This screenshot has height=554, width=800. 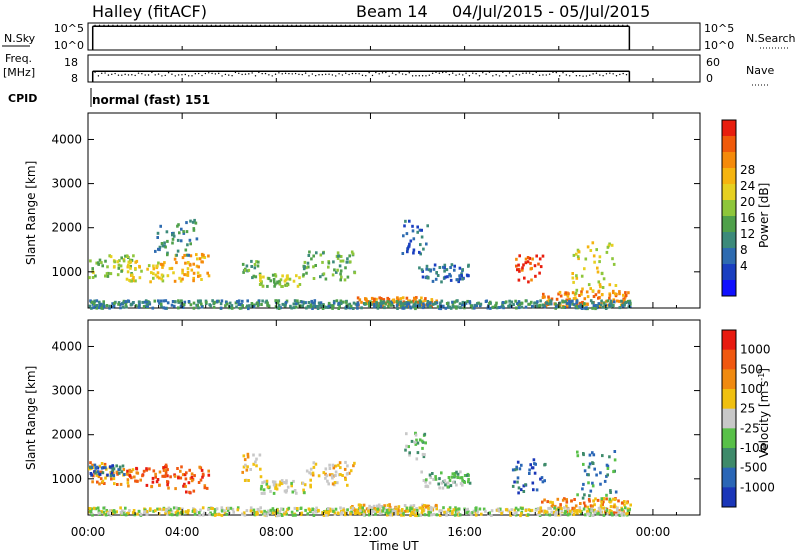 What do you see at coordinates (19, 72) in the screenshot?
I see `freq-label-2: [MHz]` at bounding box center [19, 72].